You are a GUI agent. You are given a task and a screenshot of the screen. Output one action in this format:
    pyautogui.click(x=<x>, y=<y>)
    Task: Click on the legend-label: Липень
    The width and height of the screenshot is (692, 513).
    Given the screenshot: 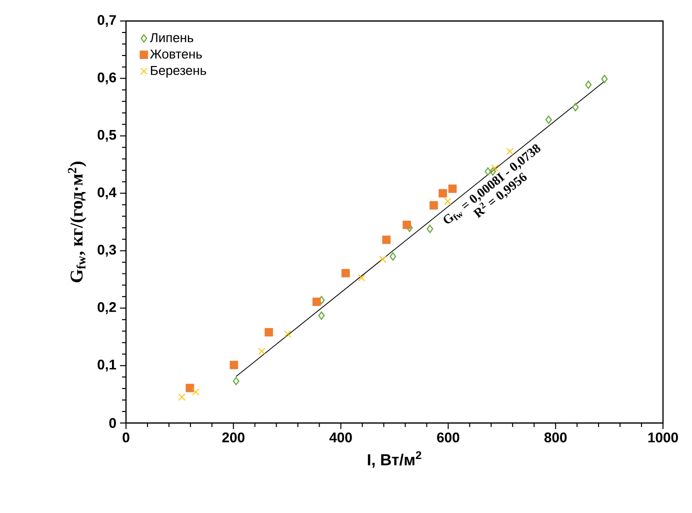 What is the action you would take?
    pyautogui.click(x=172, y=37)
    